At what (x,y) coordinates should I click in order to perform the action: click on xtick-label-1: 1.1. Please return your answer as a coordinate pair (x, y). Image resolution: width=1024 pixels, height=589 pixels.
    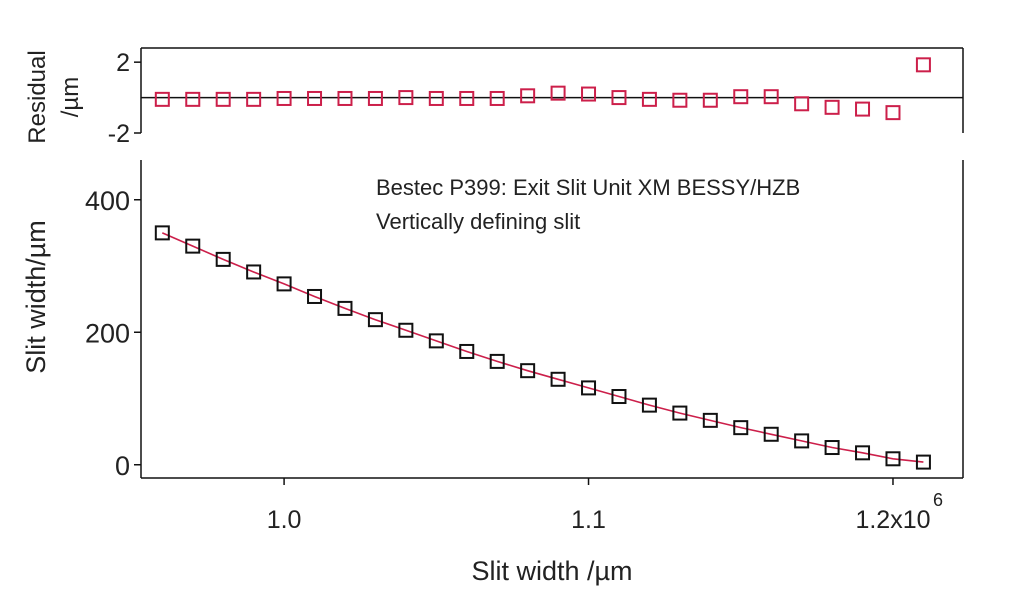
    Looking at the image, I should click on (588, 520).